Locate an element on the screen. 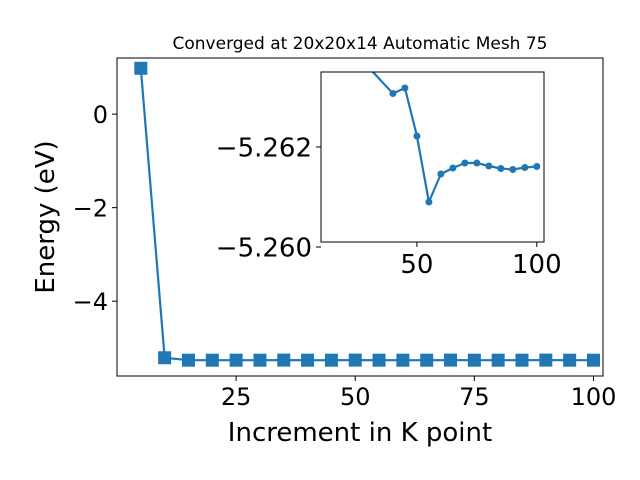  main-x-tick-label: 100 is located at coordinates (594, 397).